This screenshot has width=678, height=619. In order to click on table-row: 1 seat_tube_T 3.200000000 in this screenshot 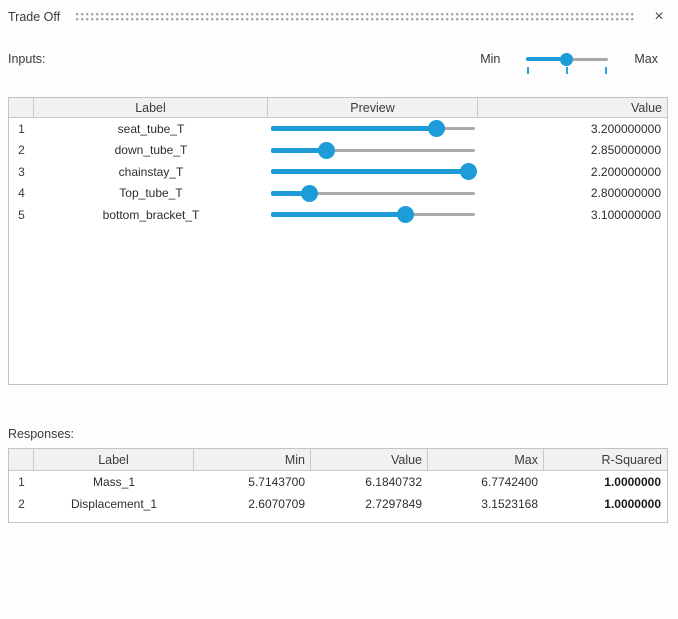, I will do `click(338, 129)`.